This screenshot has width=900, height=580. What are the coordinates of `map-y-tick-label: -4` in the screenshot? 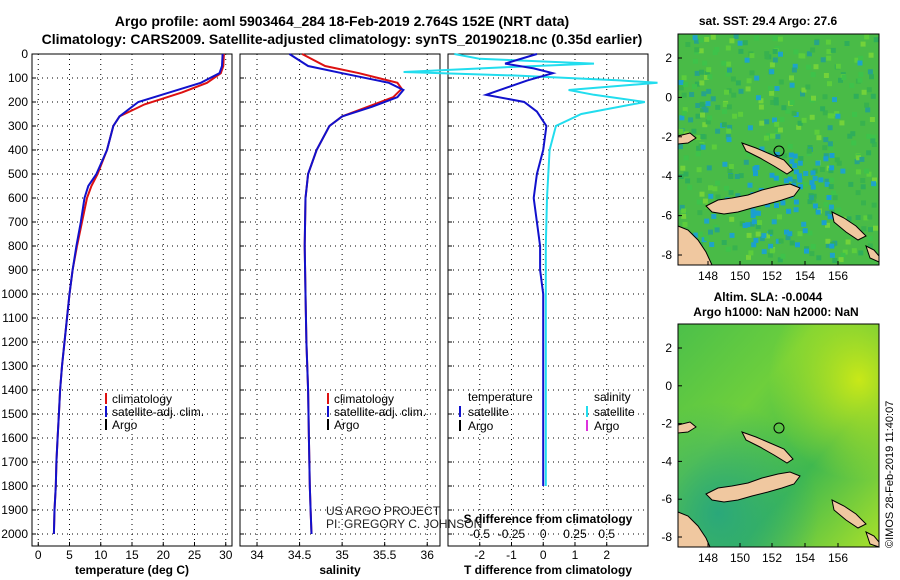 It's located at (666, 176).